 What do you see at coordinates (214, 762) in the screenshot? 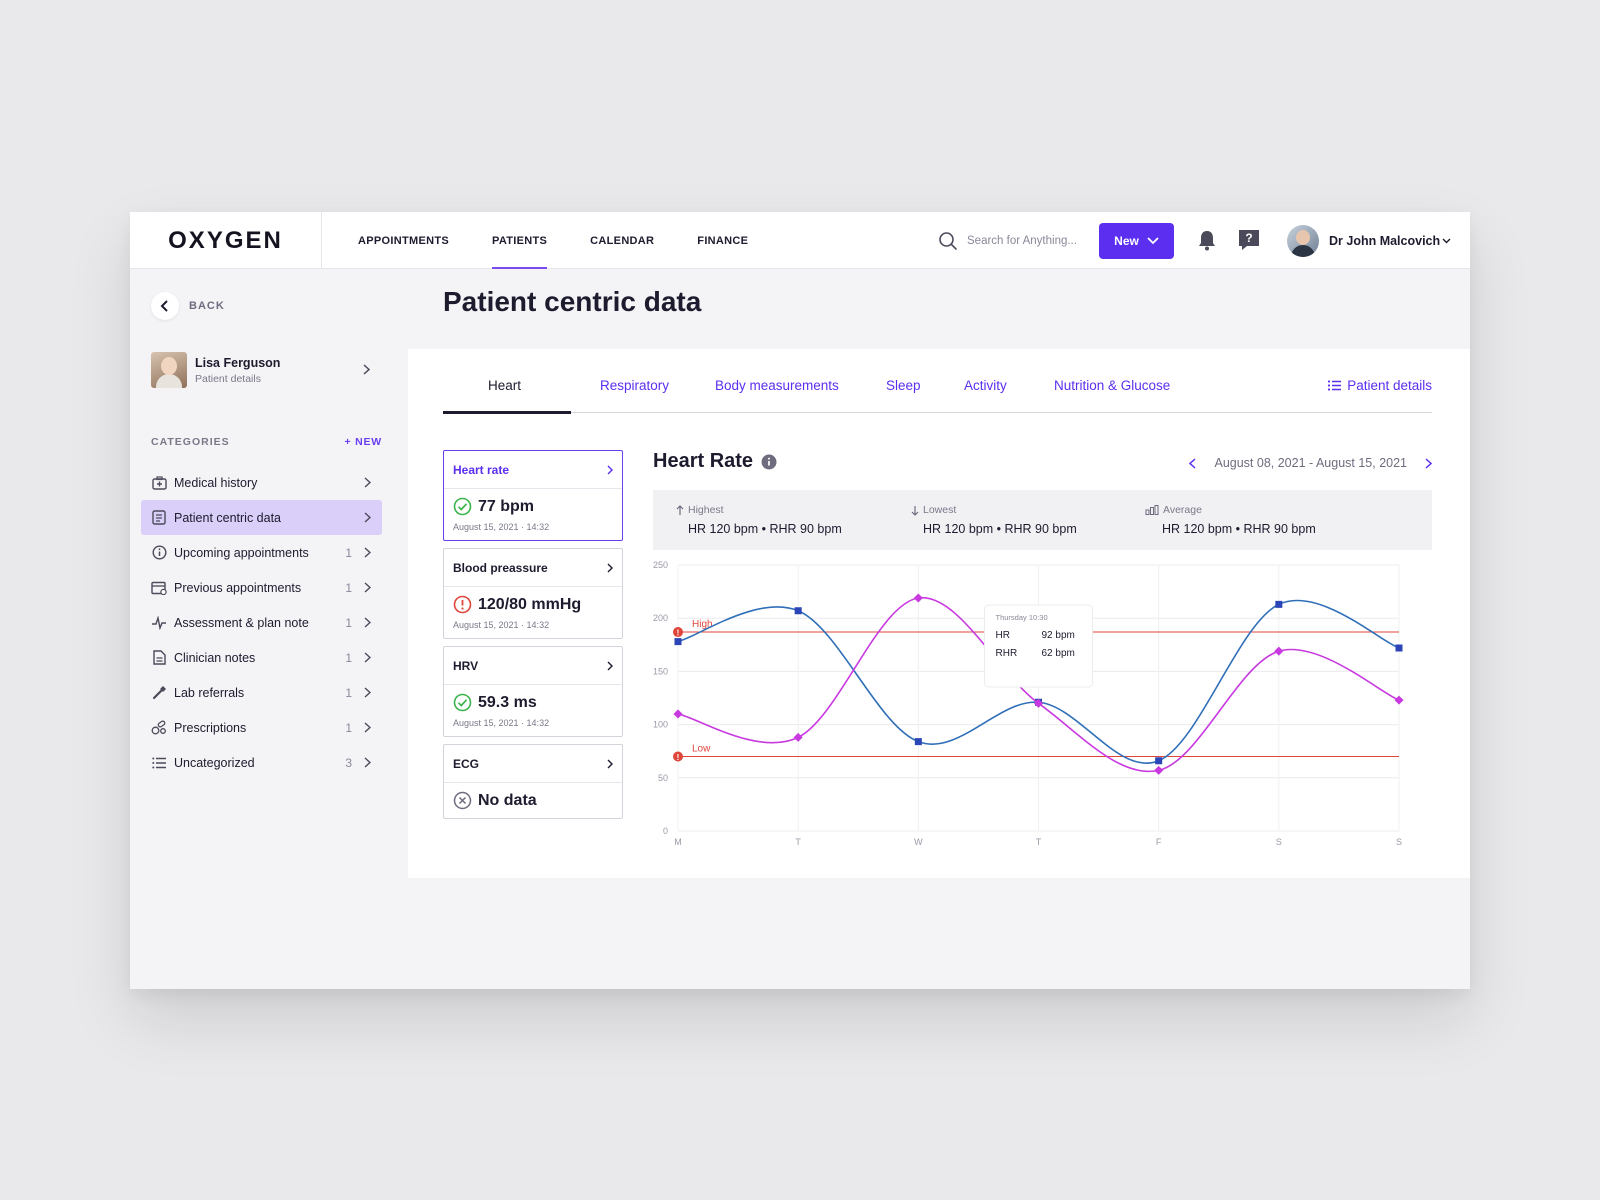
I see `category-label: Uncategorized` at bounding box center [214, 762].